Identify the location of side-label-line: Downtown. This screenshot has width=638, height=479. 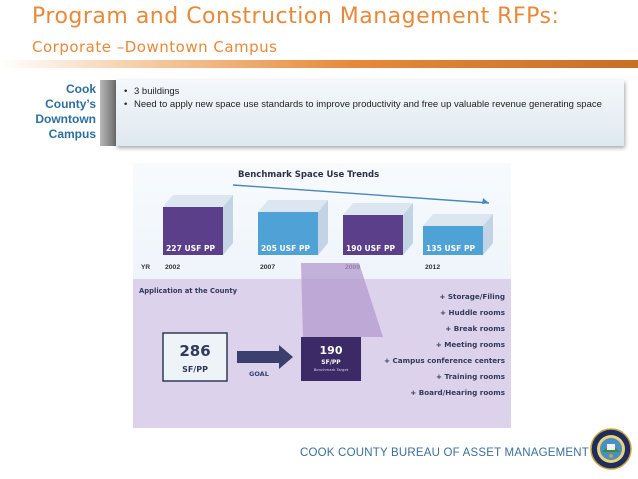
(65, 119).